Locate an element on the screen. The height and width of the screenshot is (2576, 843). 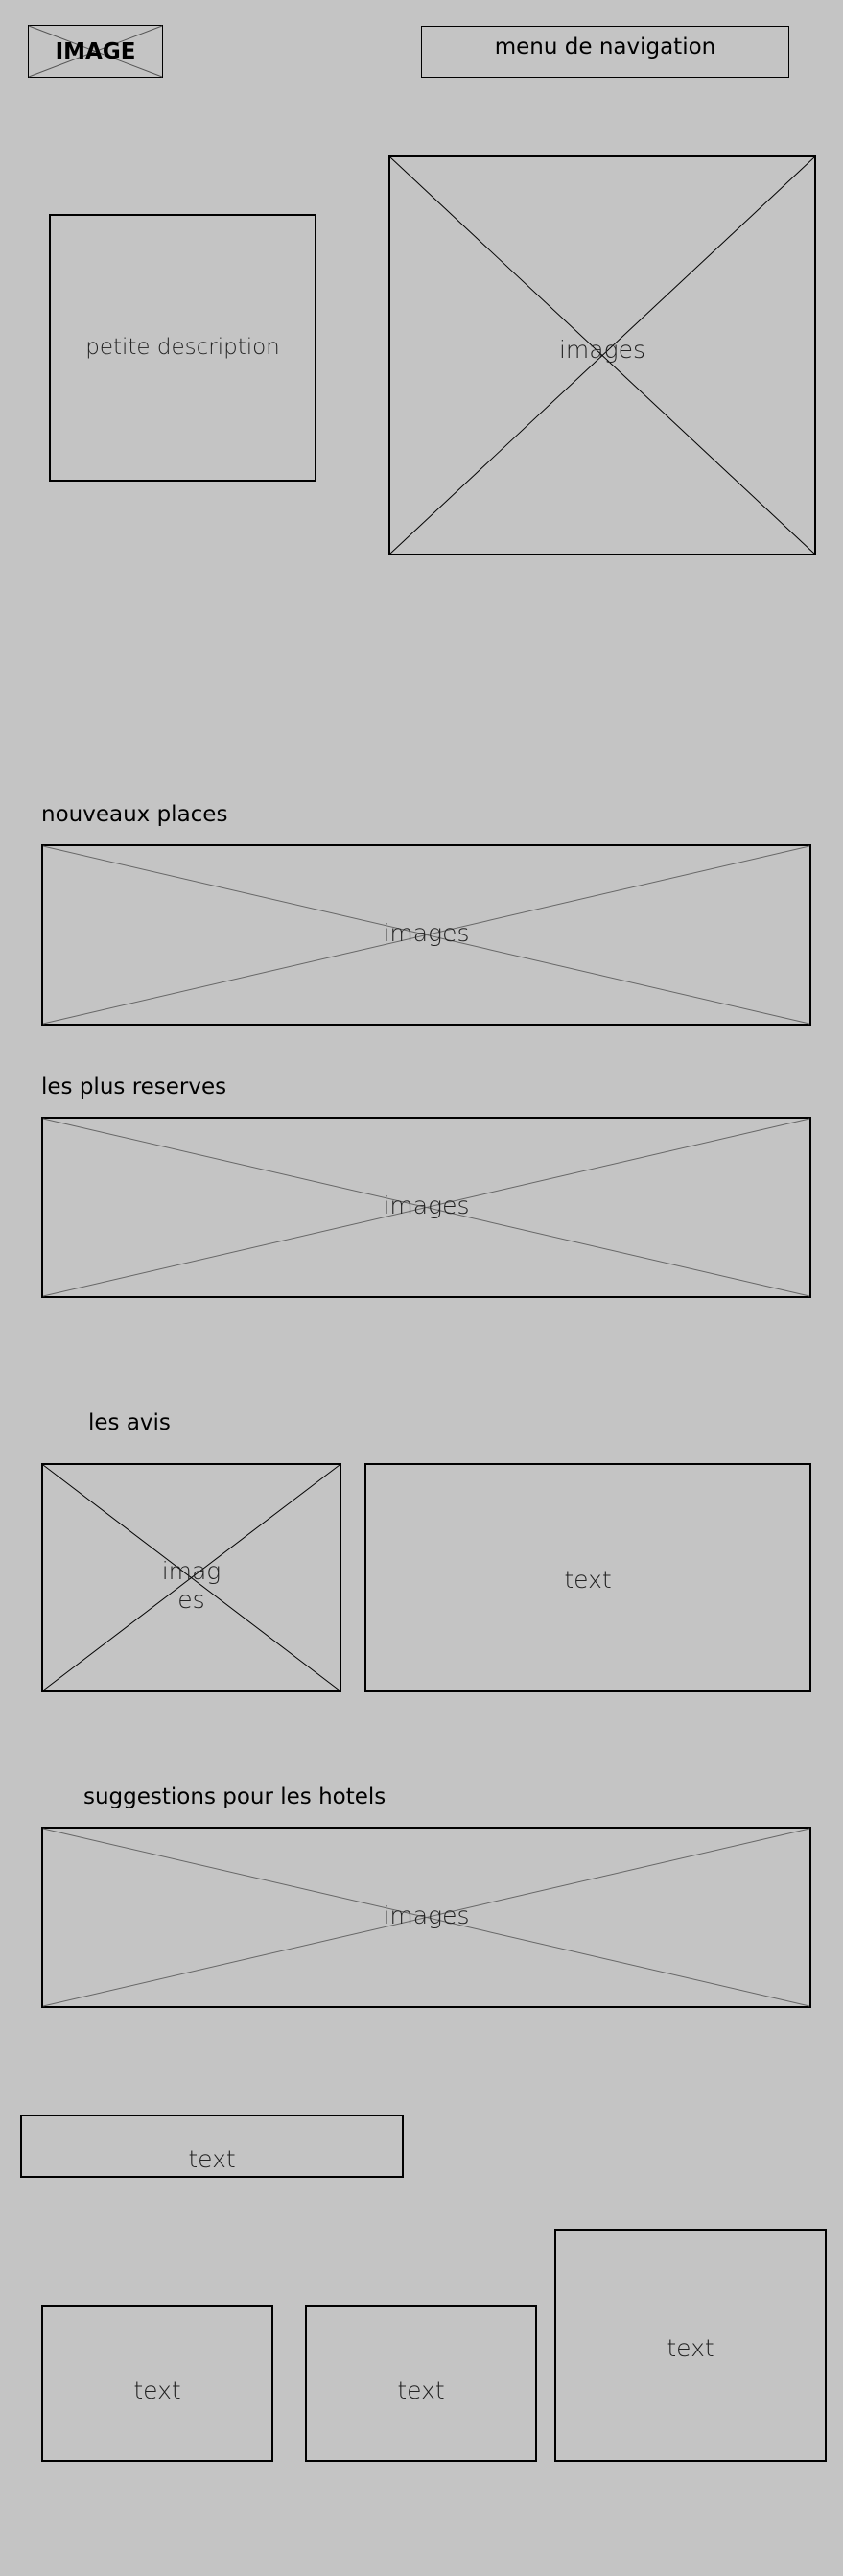
most-booked-image-placeholder: images is located at coordinates (426, 1208).